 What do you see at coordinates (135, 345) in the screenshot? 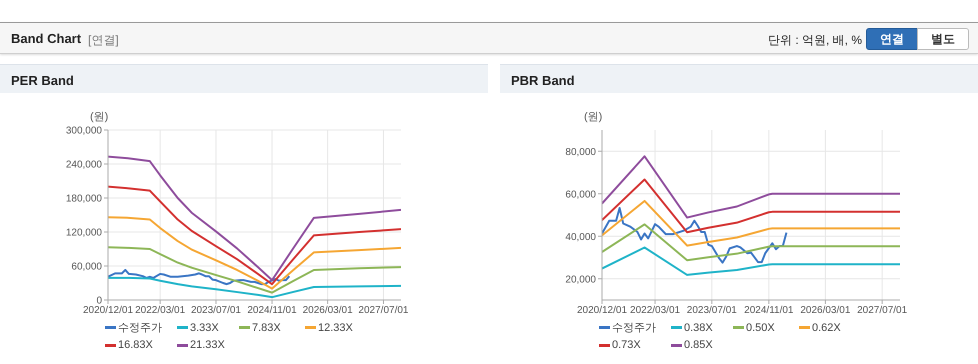
I see `legend-label: 16.83X` at bounding box center [135, 345].